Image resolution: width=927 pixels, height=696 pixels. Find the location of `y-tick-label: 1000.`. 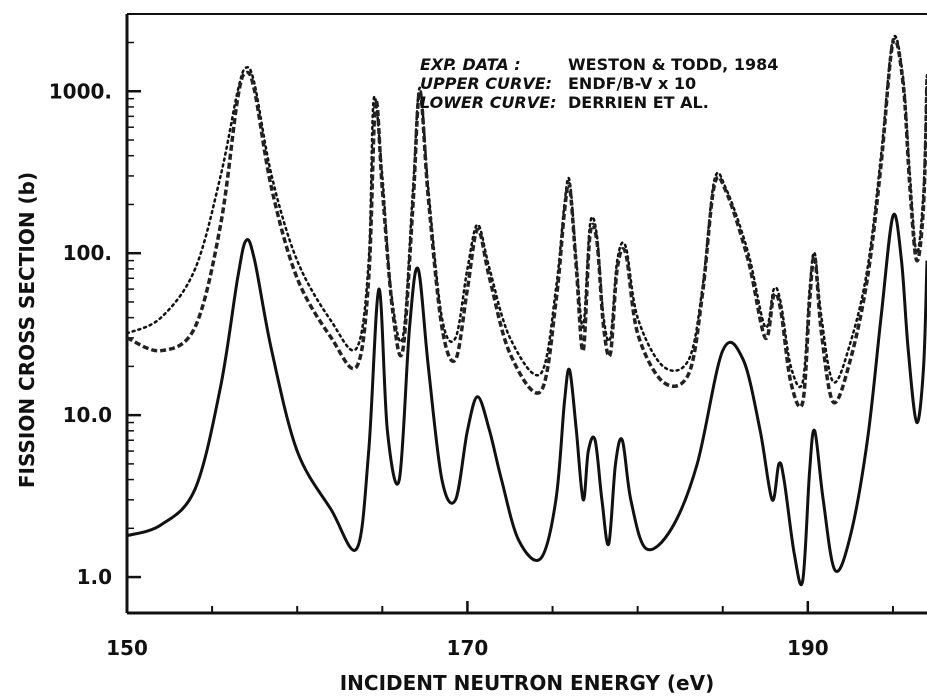

y-tick-label: 1000. is located at coordinates (80, 91).